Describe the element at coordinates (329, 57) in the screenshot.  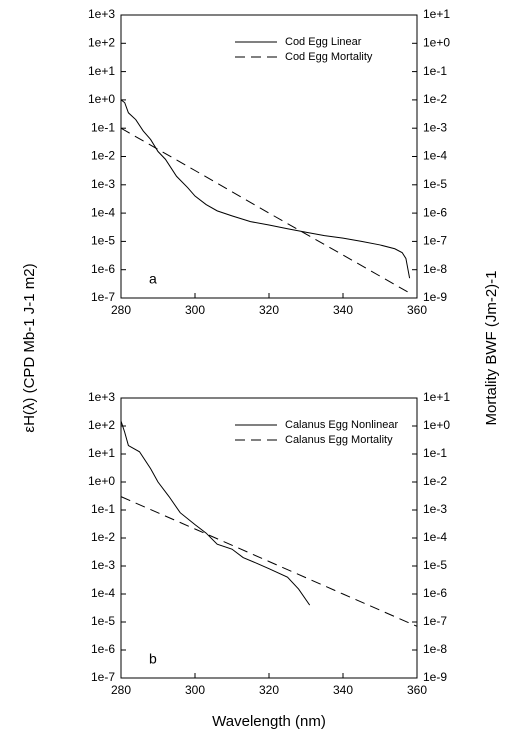
I see `legend-label: Cod Egg Mortality` at that location.